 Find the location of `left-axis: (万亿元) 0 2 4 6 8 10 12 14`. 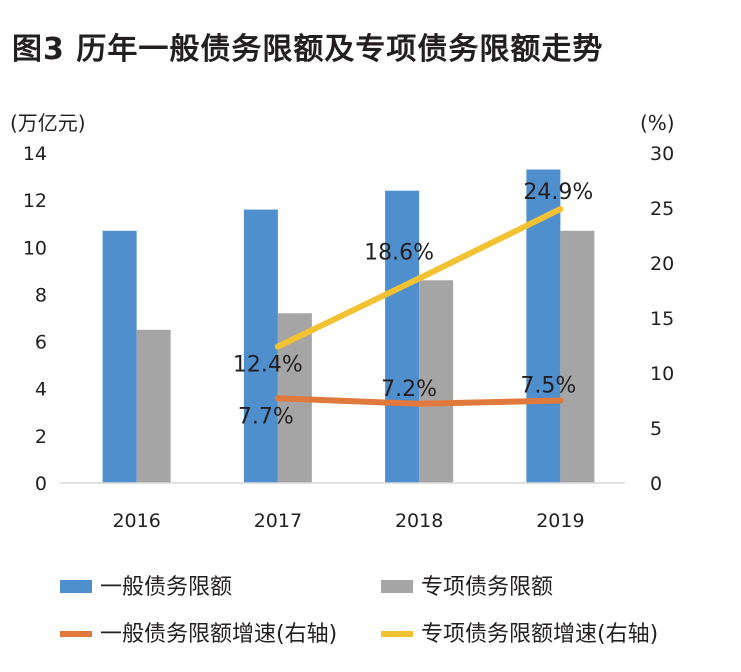

left-axis: (万亿元) 0 2 4 6 8 10 12 14 is located at coordinates (48, 303).